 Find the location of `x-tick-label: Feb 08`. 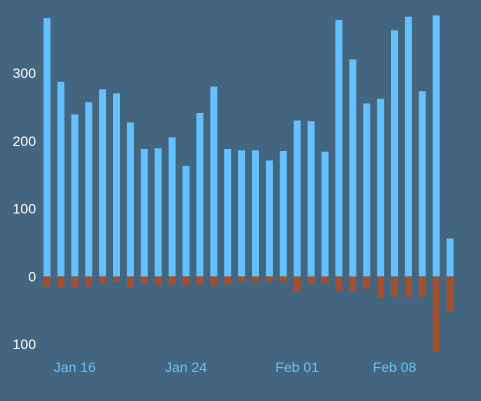

x-tick-label: Feb 08 is located at coordinates (395, 367).